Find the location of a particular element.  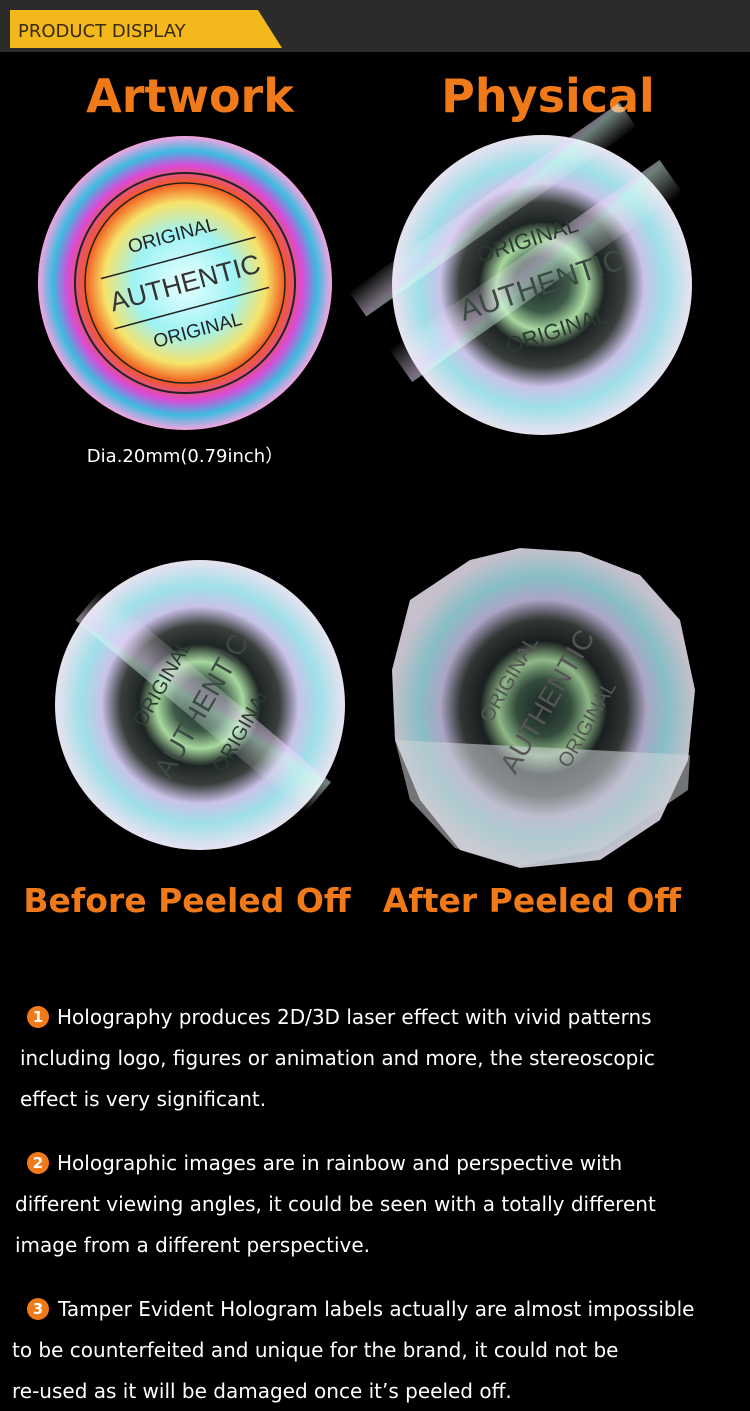

artwork-sticker: ORIGINAL AUTHENTIC ORIGINAL is located at coordinates (185, 283).